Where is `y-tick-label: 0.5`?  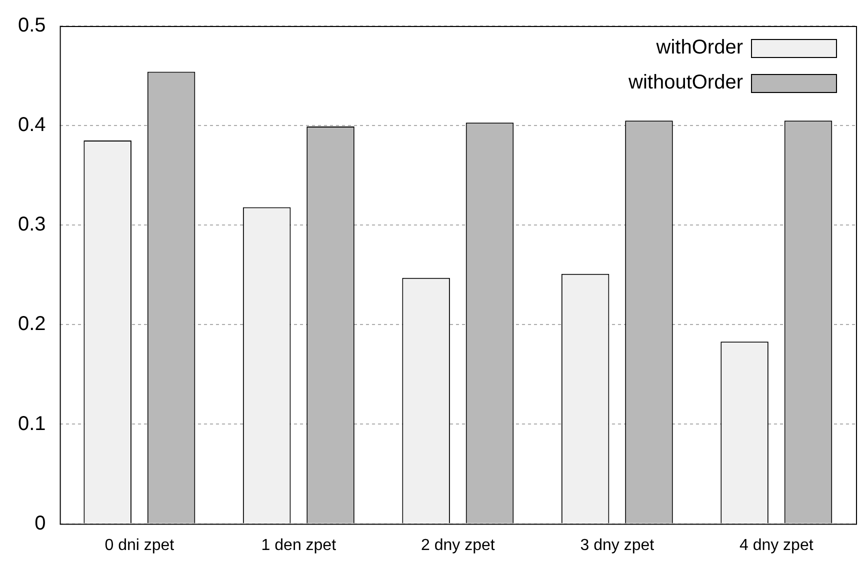 y-tick-label: 0.5 is located at coordinates (32, 25).